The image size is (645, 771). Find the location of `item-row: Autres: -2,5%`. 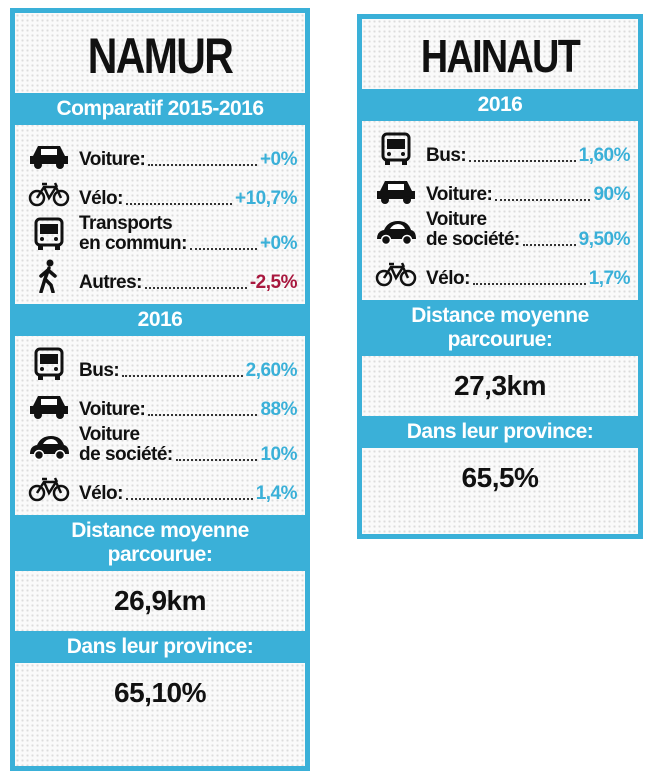

item-row: Autres: -2,5% is located at coordinates (162, 276).